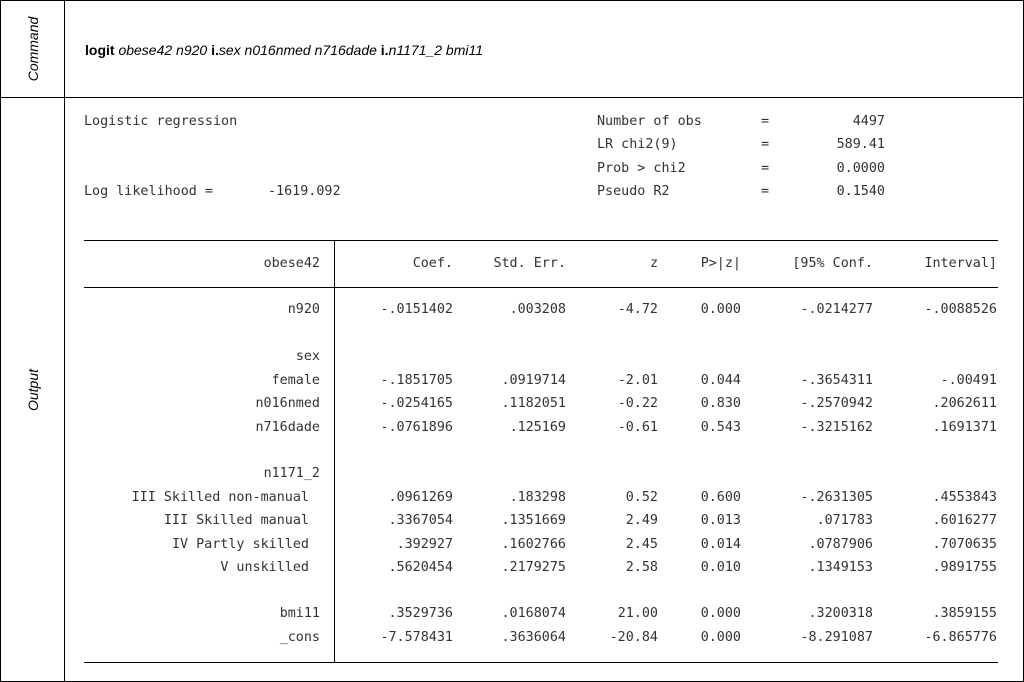 Image resolution: width=1024 pixels, height=682 pixels. Describe the element at coordinates (421, 520) in the screenshot. I see `cell-coef: .3367054` at that location.